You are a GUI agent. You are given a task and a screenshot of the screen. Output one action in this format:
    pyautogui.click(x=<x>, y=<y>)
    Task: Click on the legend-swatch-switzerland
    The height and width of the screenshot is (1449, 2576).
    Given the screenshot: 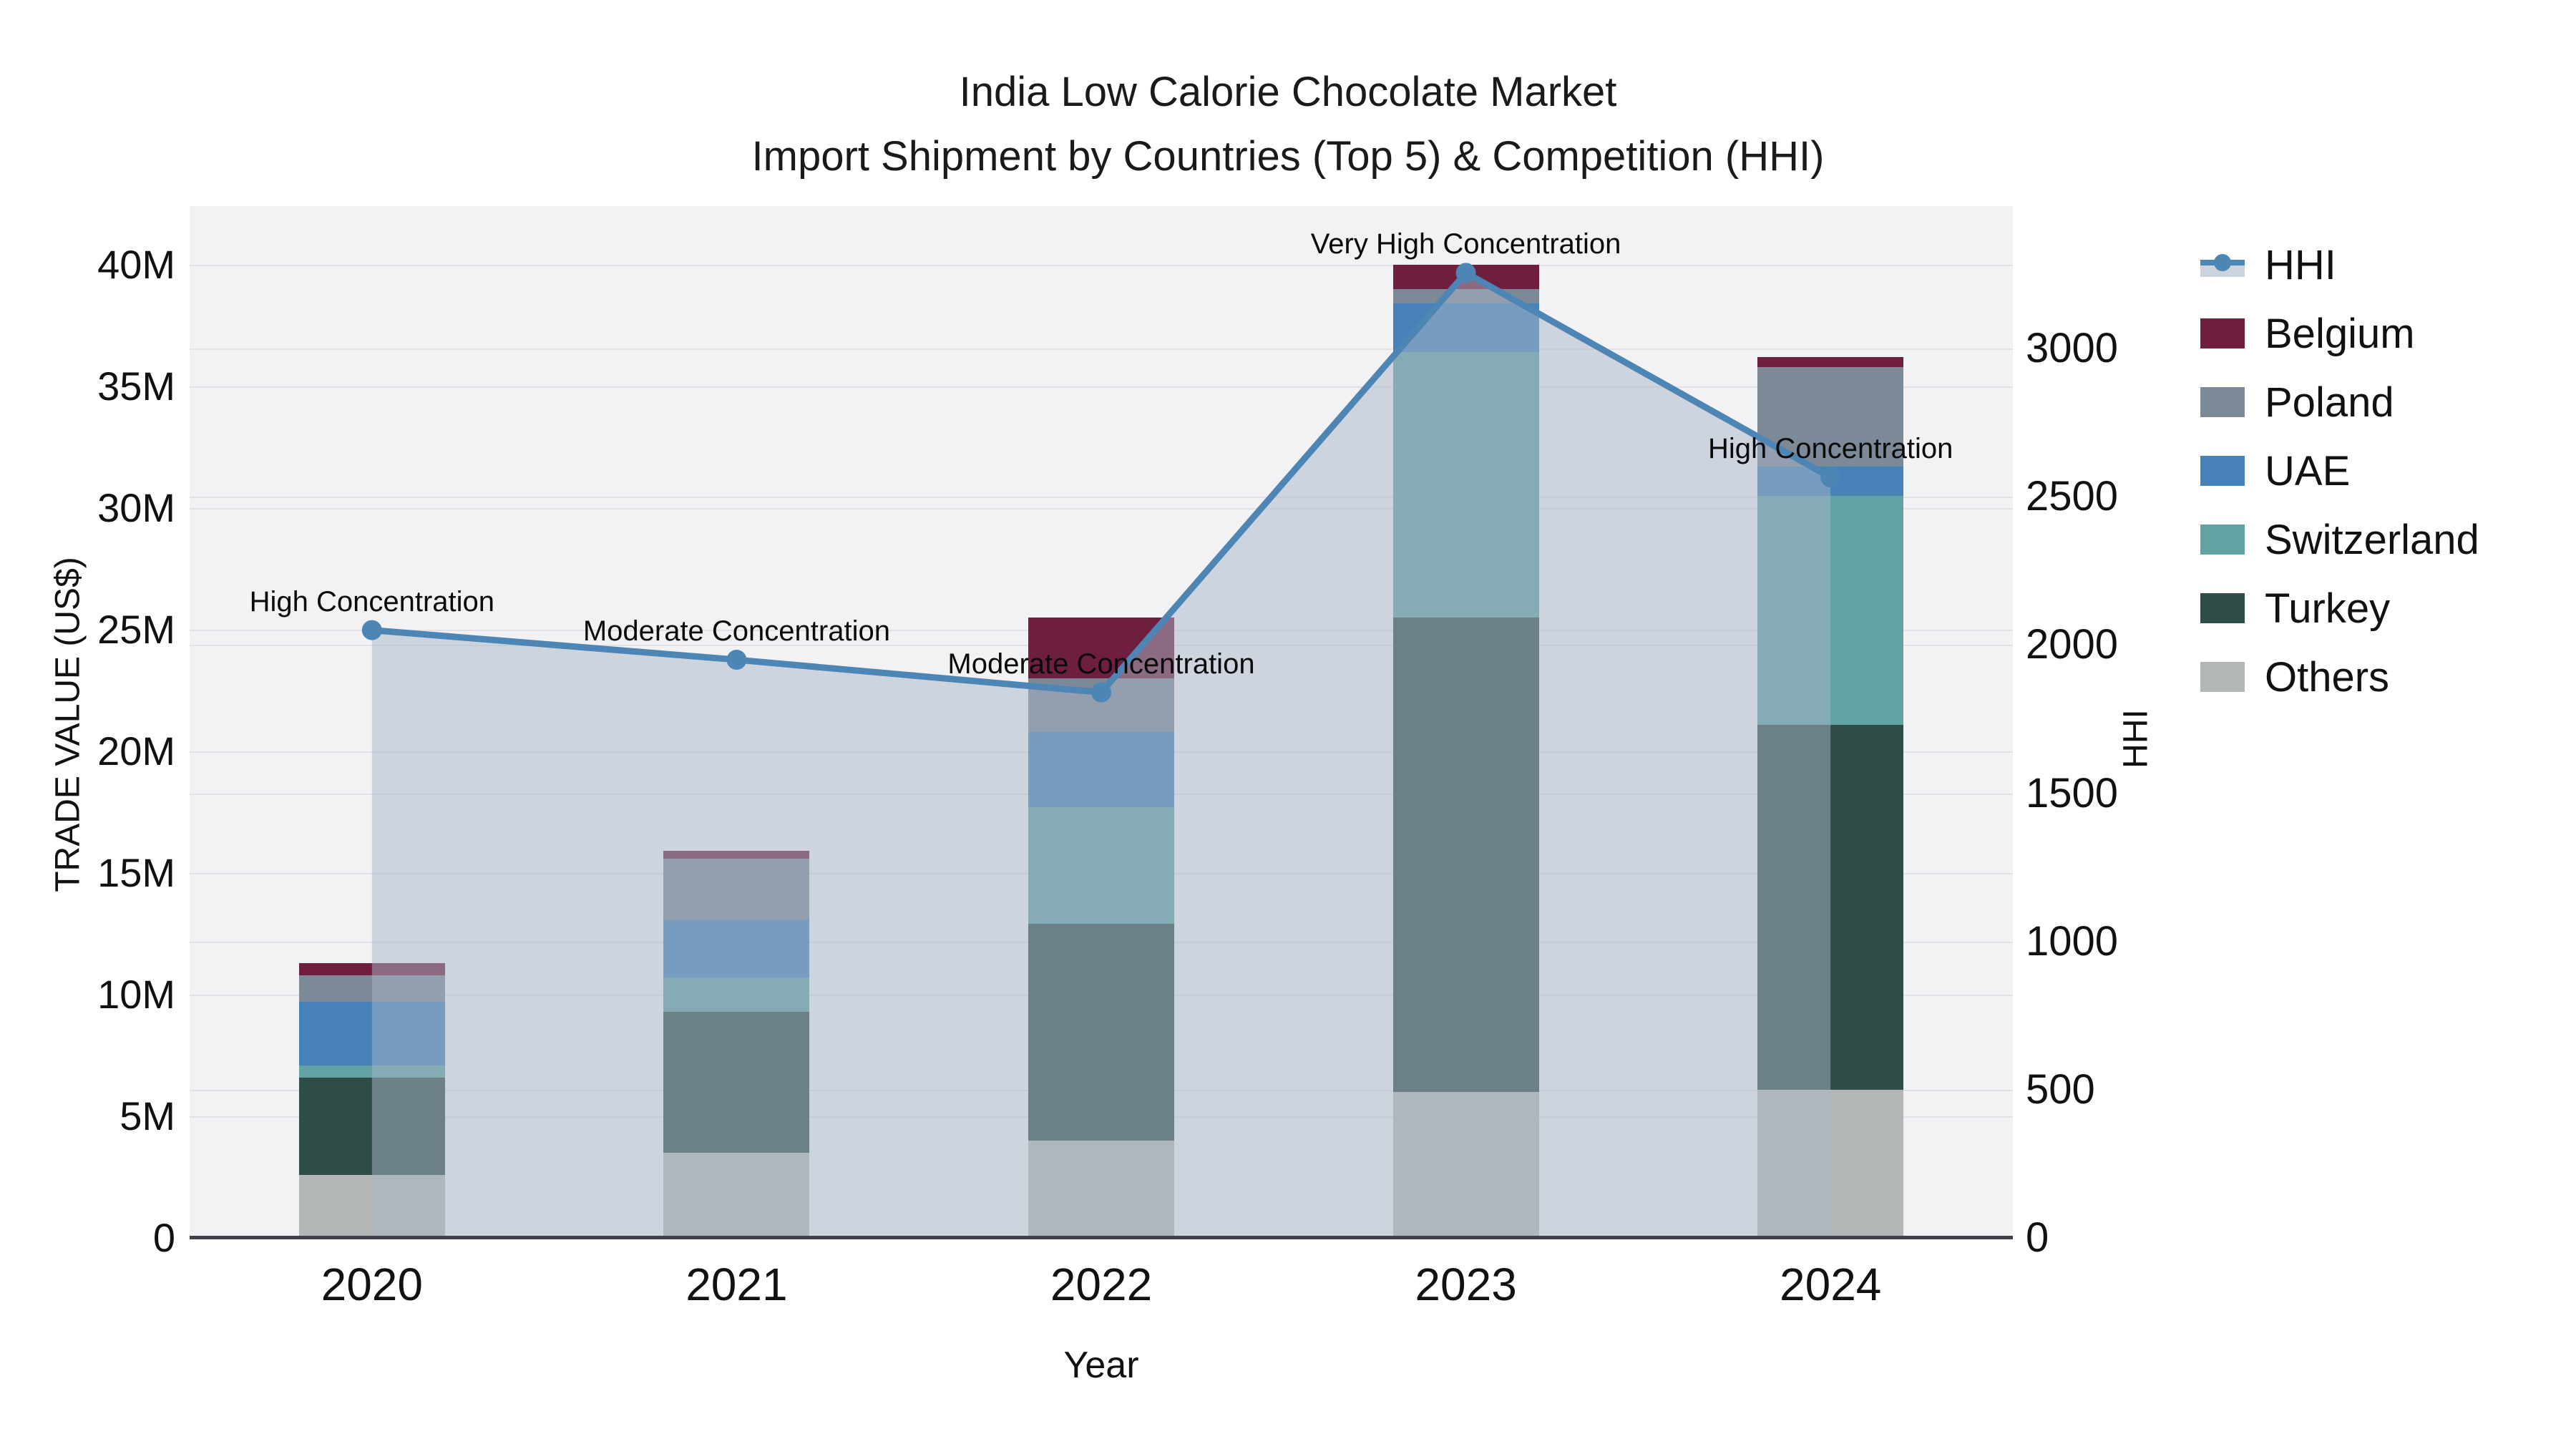 What is the action you would take?
    pyautogui.click(x=2222, y=540)
    